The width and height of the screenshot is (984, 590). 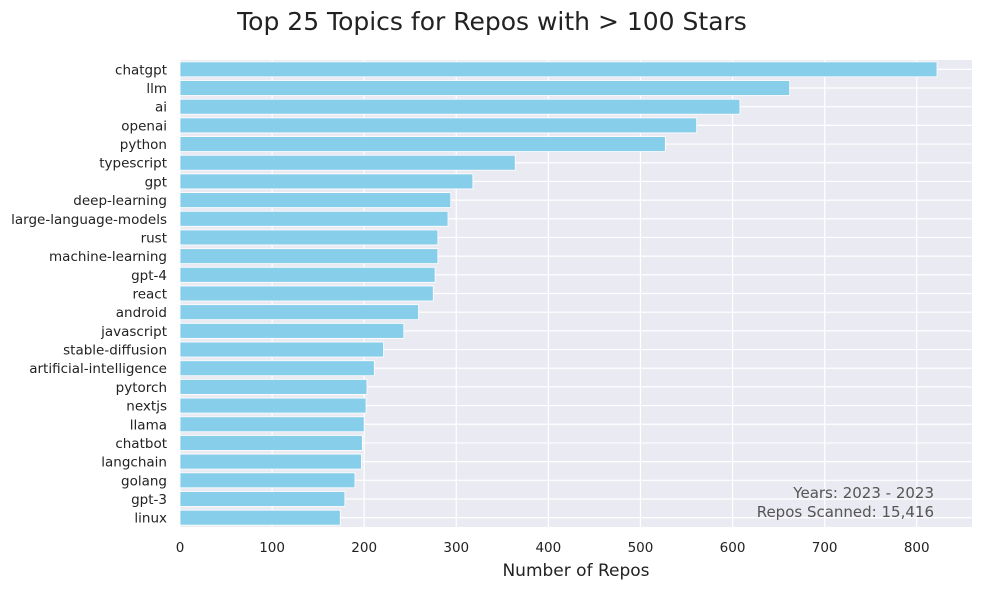 I want to click on y-tick-label: artificial-intelligence, so click(x=98, y=369).